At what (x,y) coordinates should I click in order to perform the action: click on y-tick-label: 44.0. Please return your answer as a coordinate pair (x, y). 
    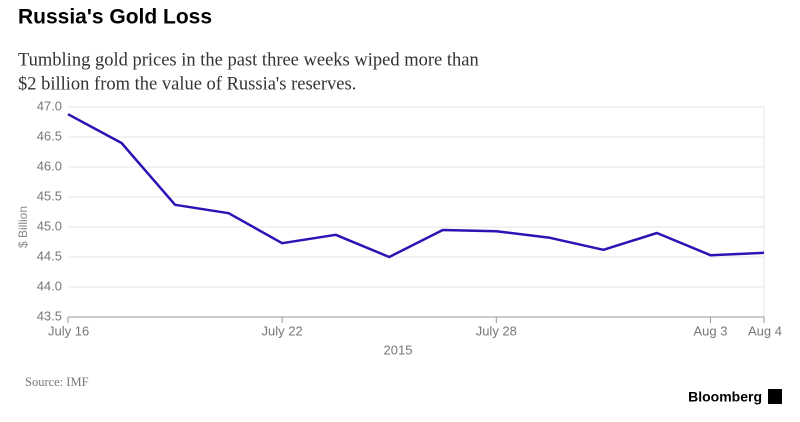
    Looking at the image, I should click on (49, 285).